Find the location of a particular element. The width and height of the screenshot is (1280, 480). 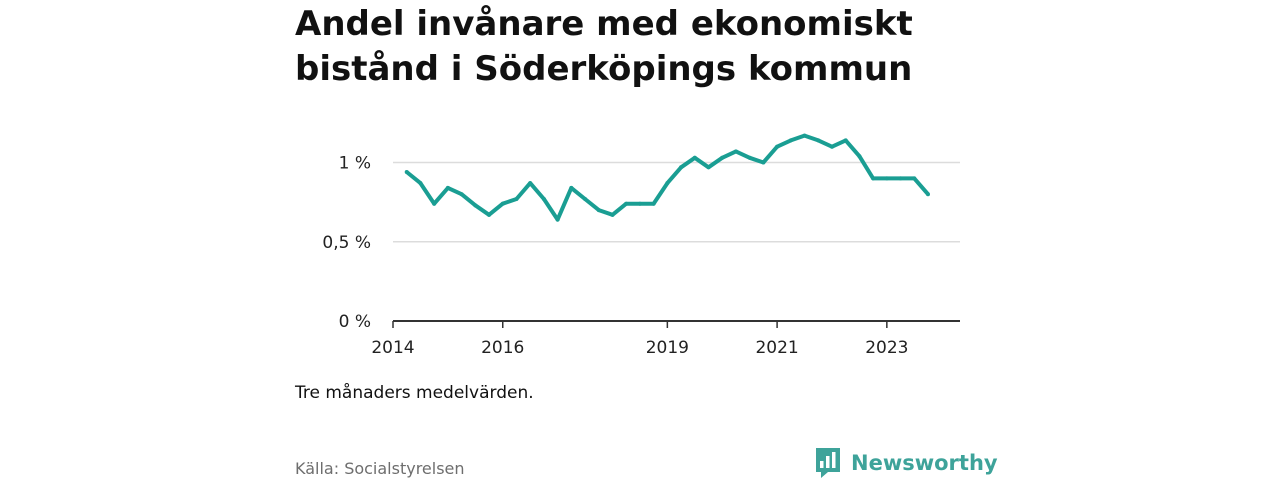

y-tick-label: 0 % is located at coordinates (355, 322).